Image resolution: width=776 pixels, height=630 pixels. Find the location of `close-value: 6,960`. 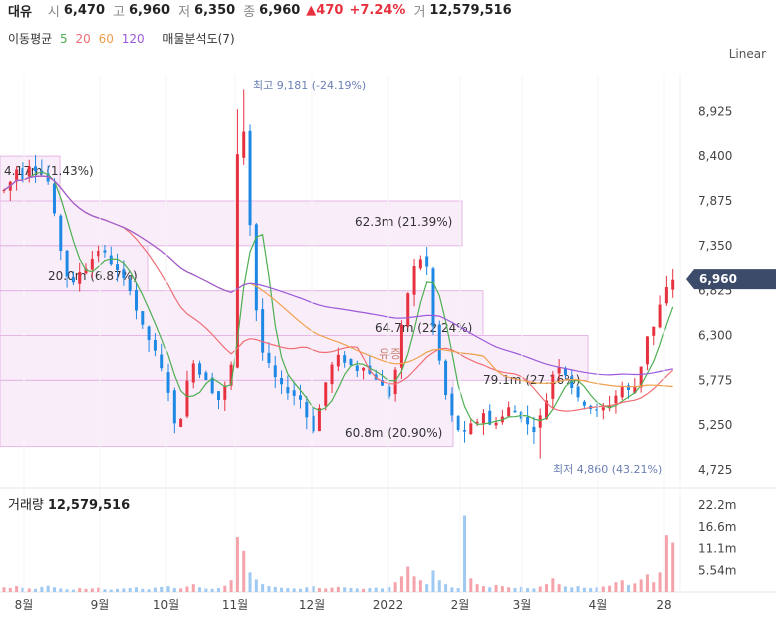

close-value: 6,960 is located at coordinates (280, 10).